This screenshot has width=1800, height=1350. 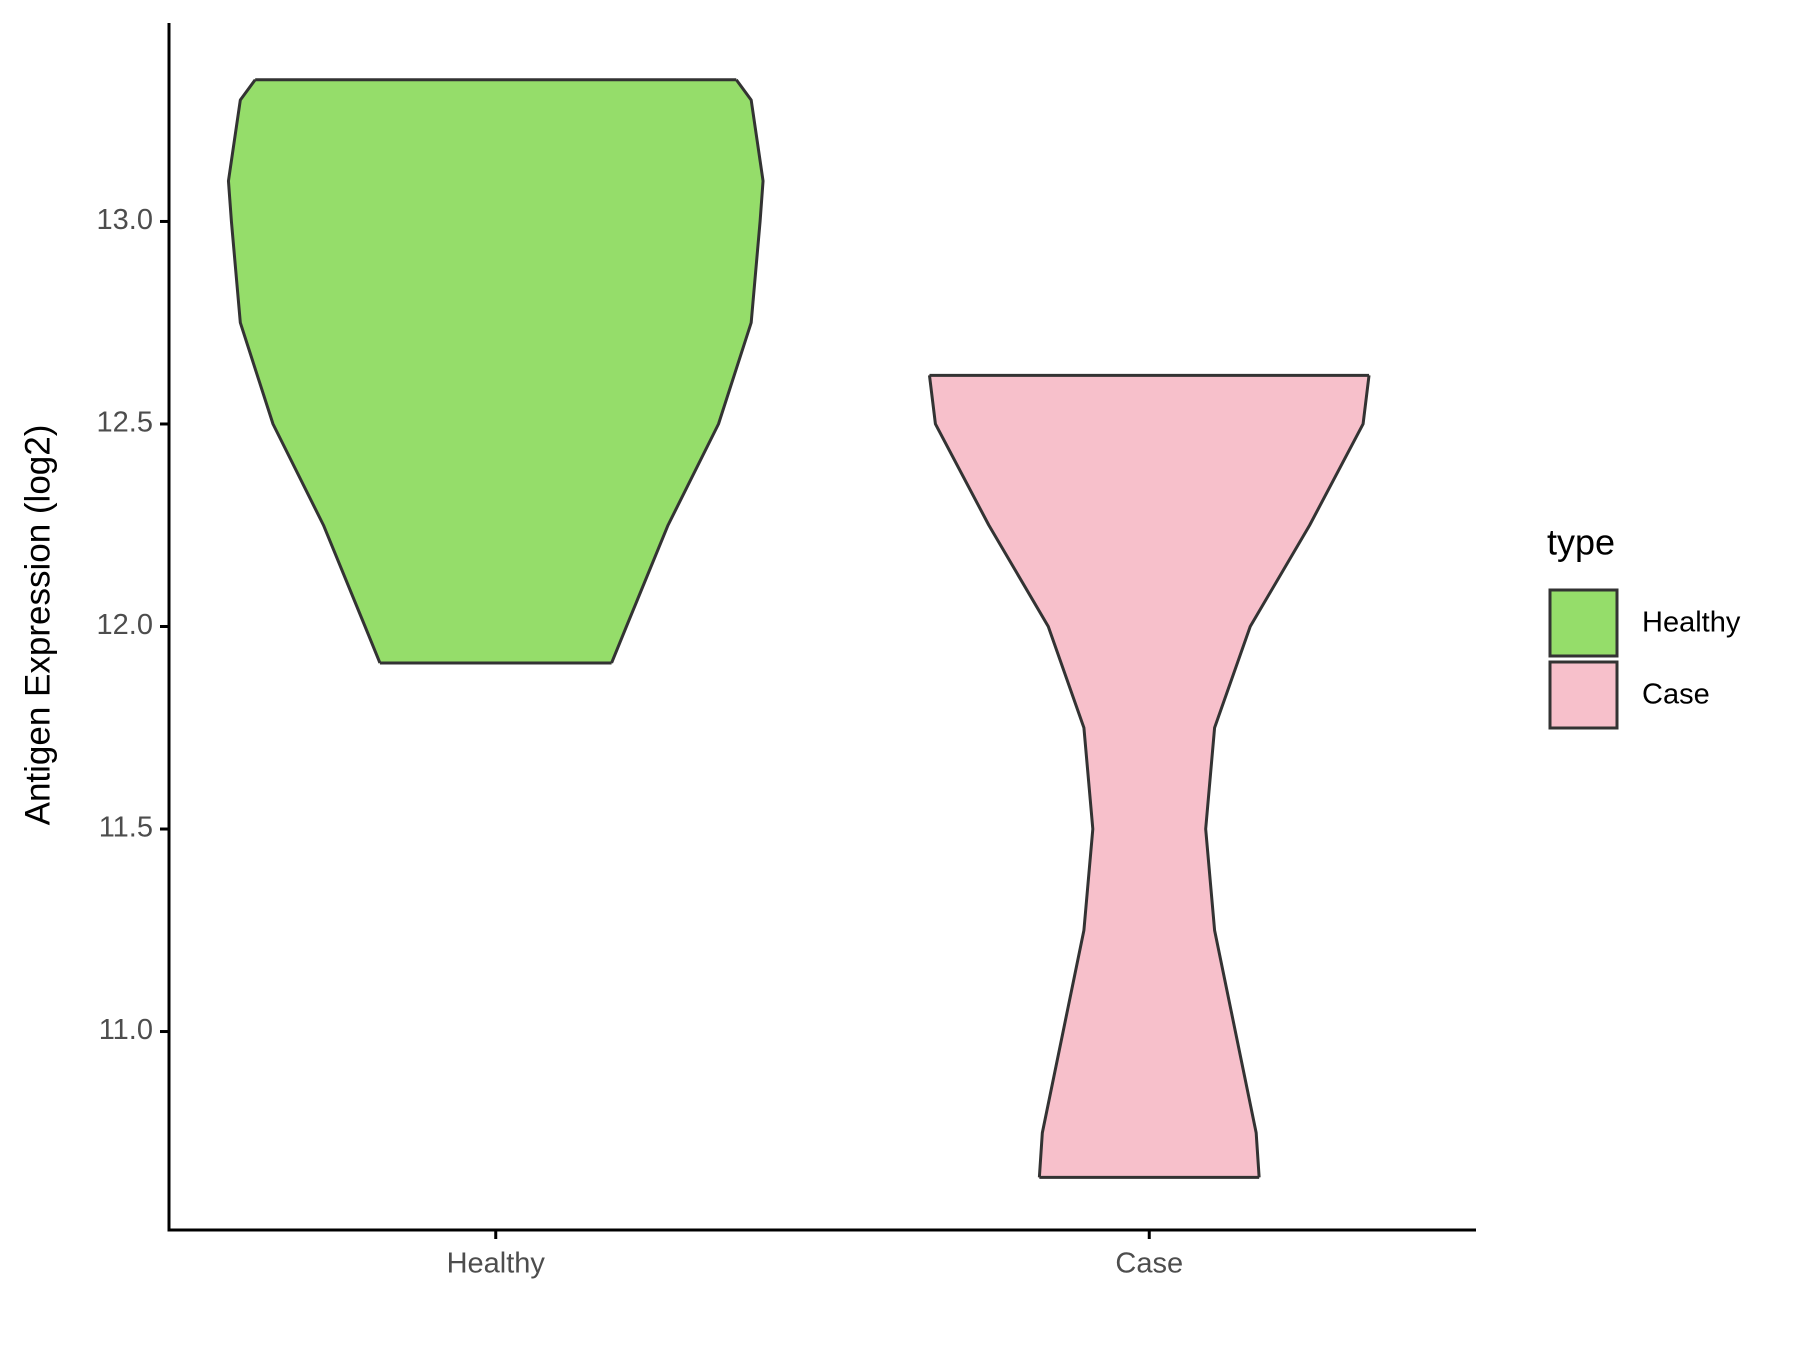 I want to click on y-axis-title: Antigen Expression (log2), so click(x=37, y=625).